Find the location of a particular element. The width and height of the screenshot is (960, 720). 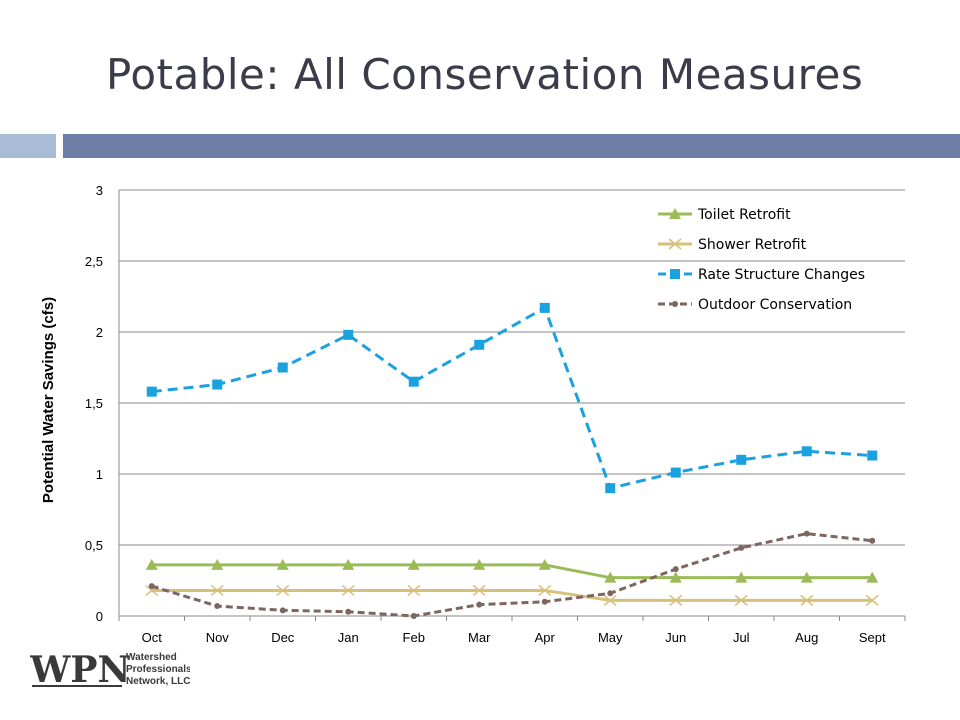

x-tick-label: Jul is located at coordinates (741, 637).